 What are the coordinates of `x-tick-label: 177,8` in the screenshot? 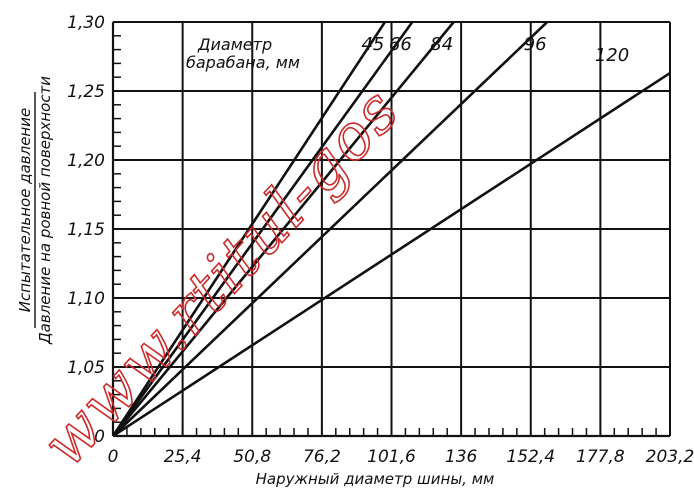 It's located at (600, 457).